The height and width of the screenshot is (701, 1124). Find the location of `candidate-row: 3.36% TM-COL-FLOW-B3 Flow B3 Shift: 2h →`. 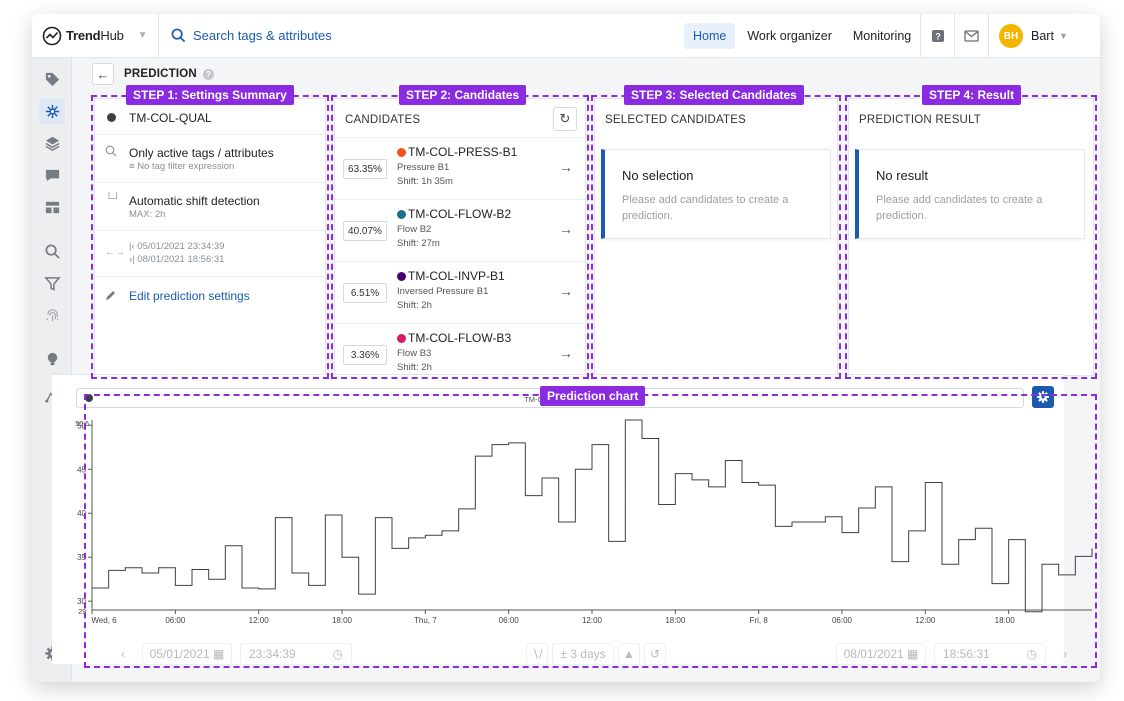

candidate-row: 3.36% TM-COL-FLOW-B3 Flow B3 Shift: 2h → is located at coordinates (460, 354).